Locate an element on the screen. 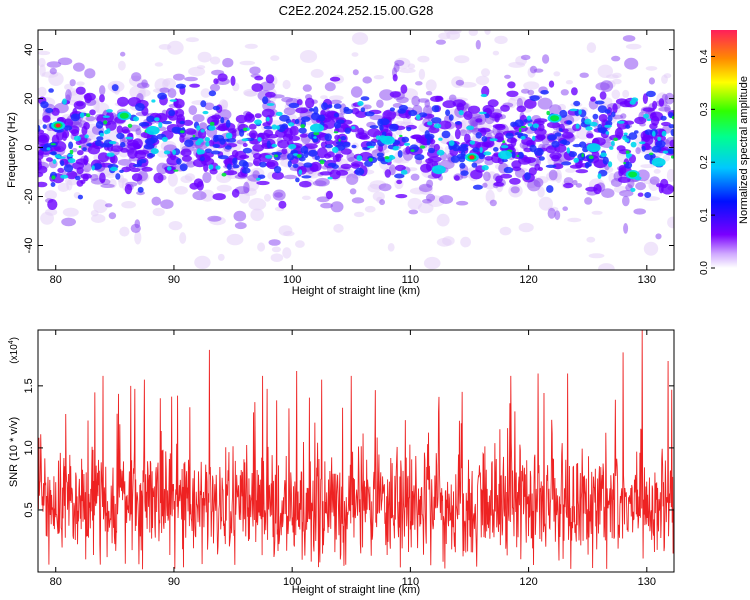 The width and height of the screenshot is (750, 600). colorbar-tick-label-4: 0.4 is located at coordinates (704, 56).